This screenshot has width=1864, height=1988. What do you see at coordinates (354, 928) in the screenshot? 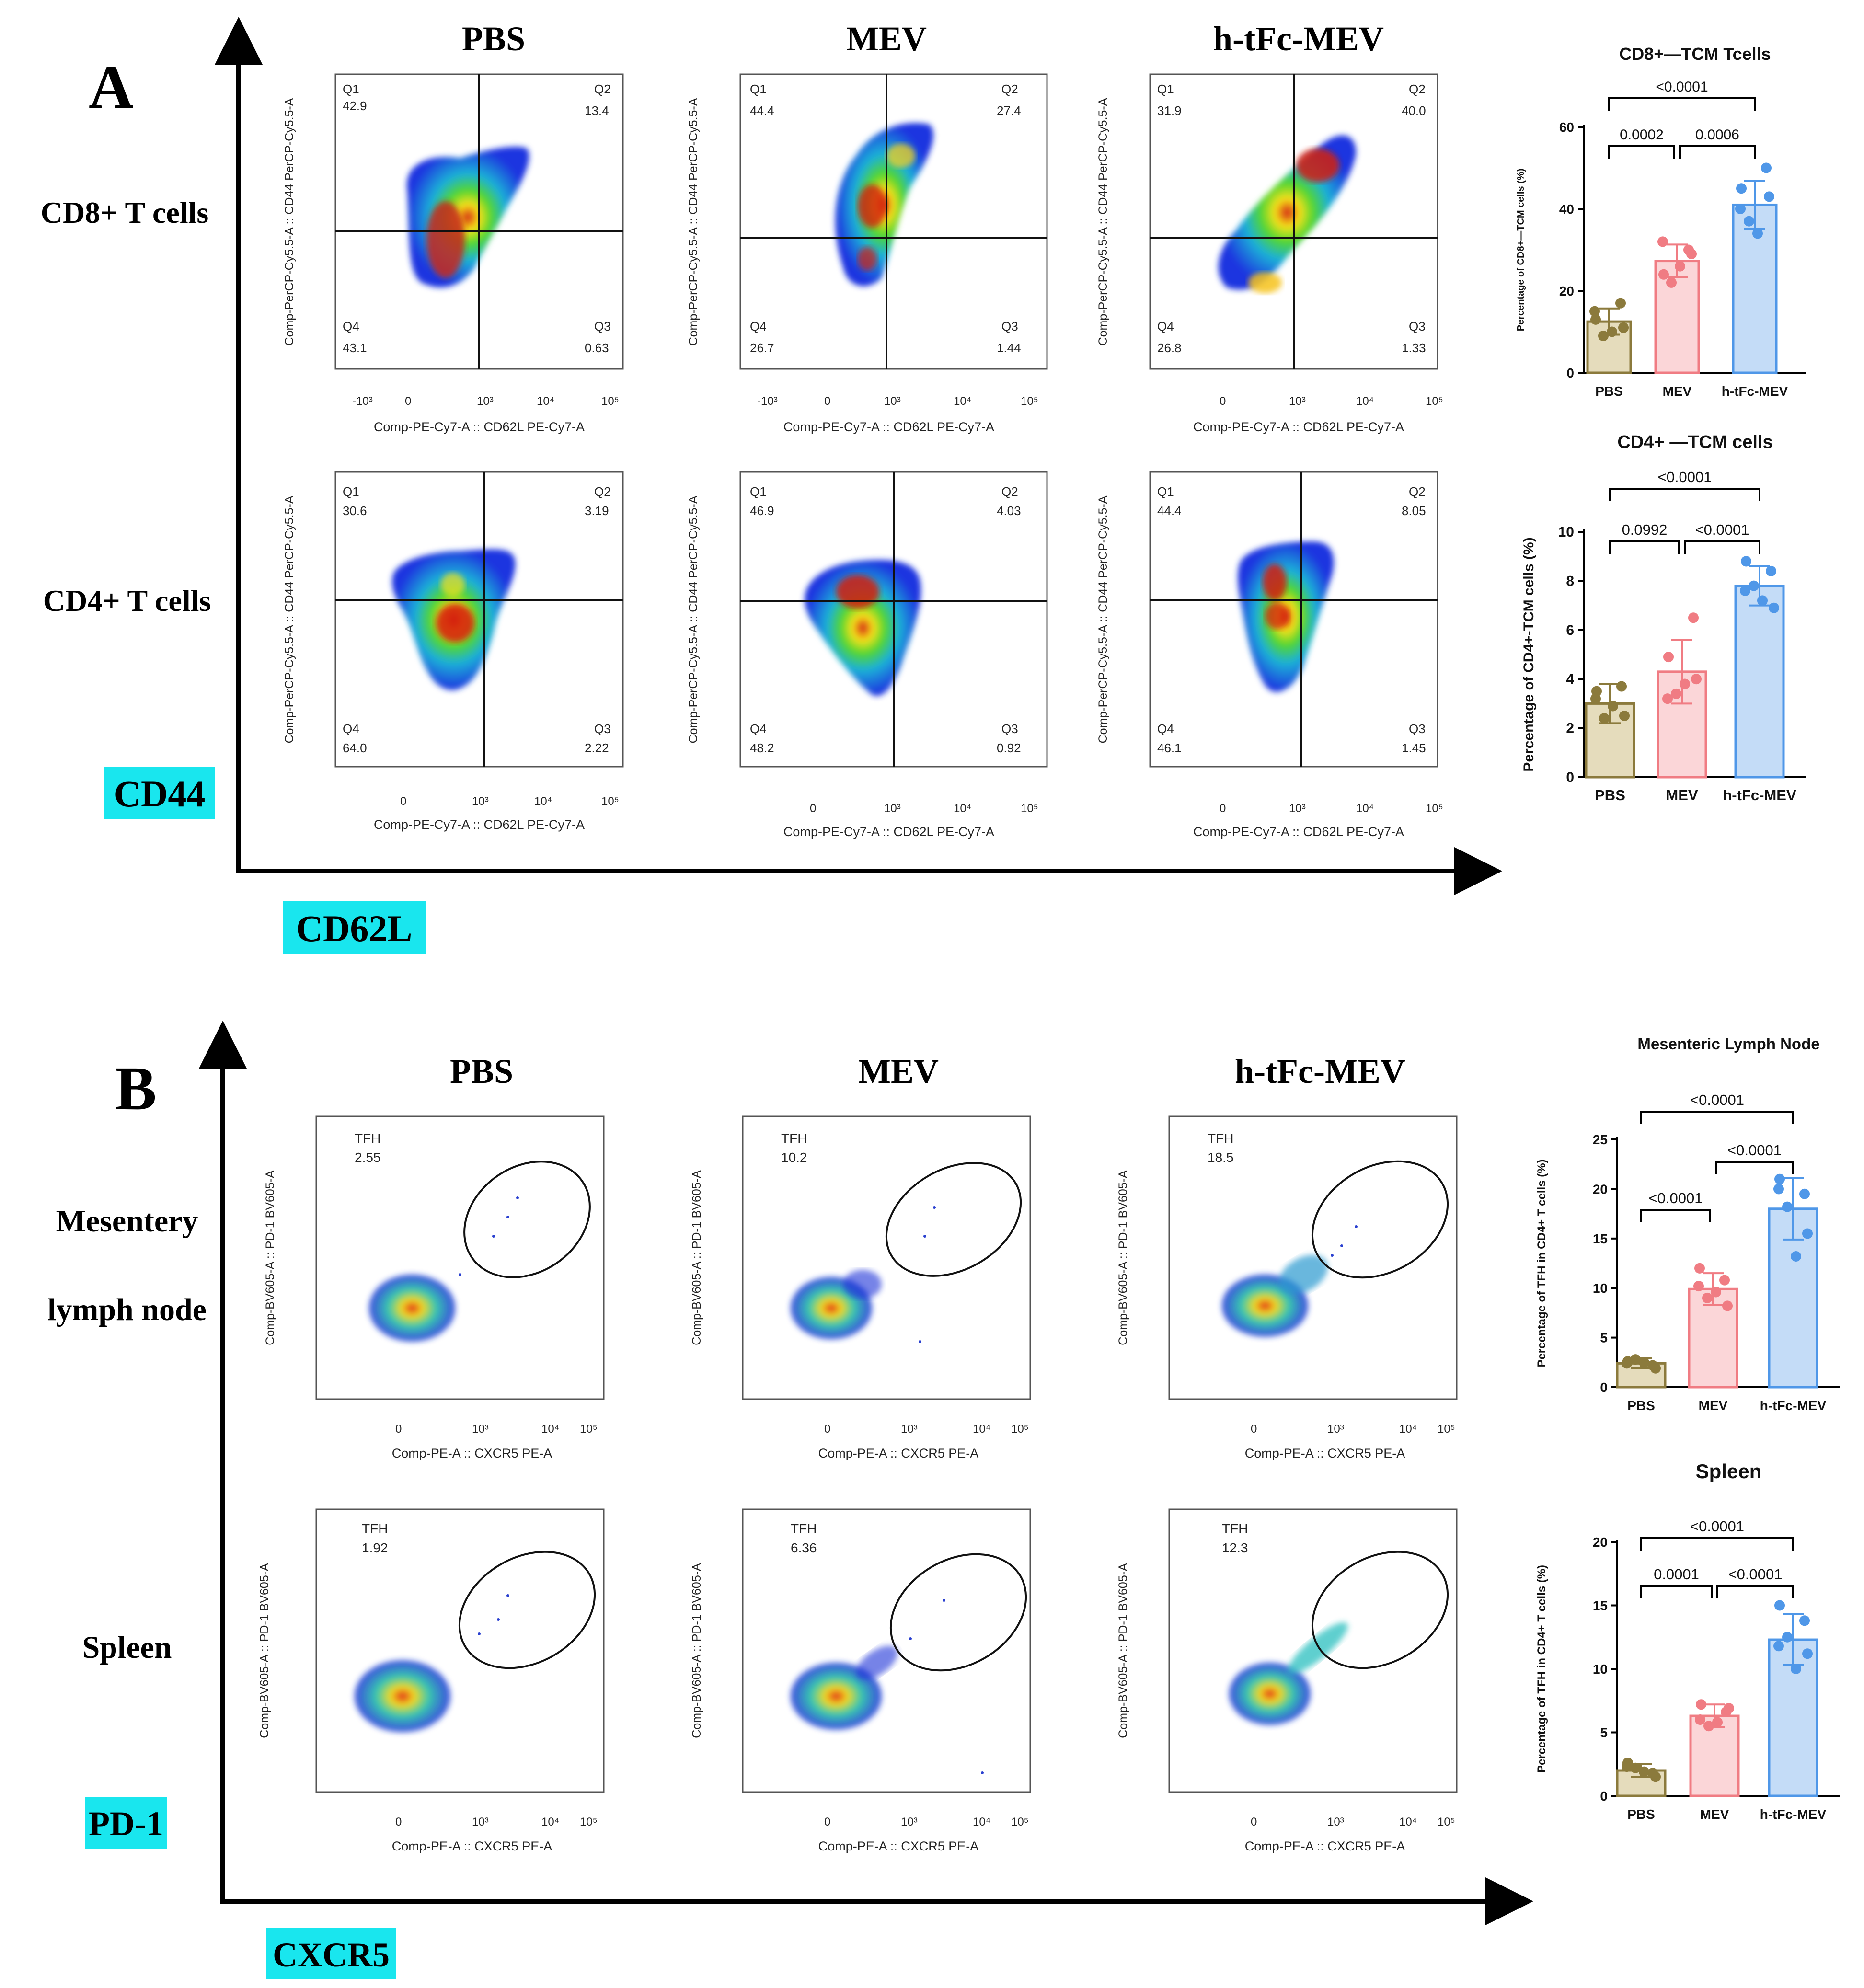
I see `cd62l-highlight` at bounding box center [354, 928].